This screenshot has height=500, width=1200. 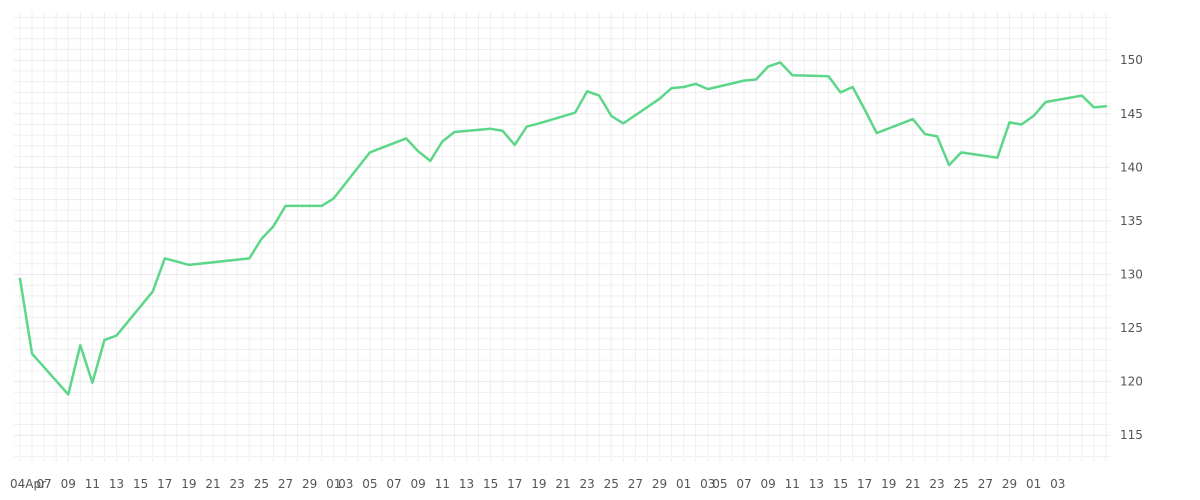 What do you see at coordinates (1131, 435) in the screenshot?
I see `y-tick-label: 115` at bounding box center [1131, 435].